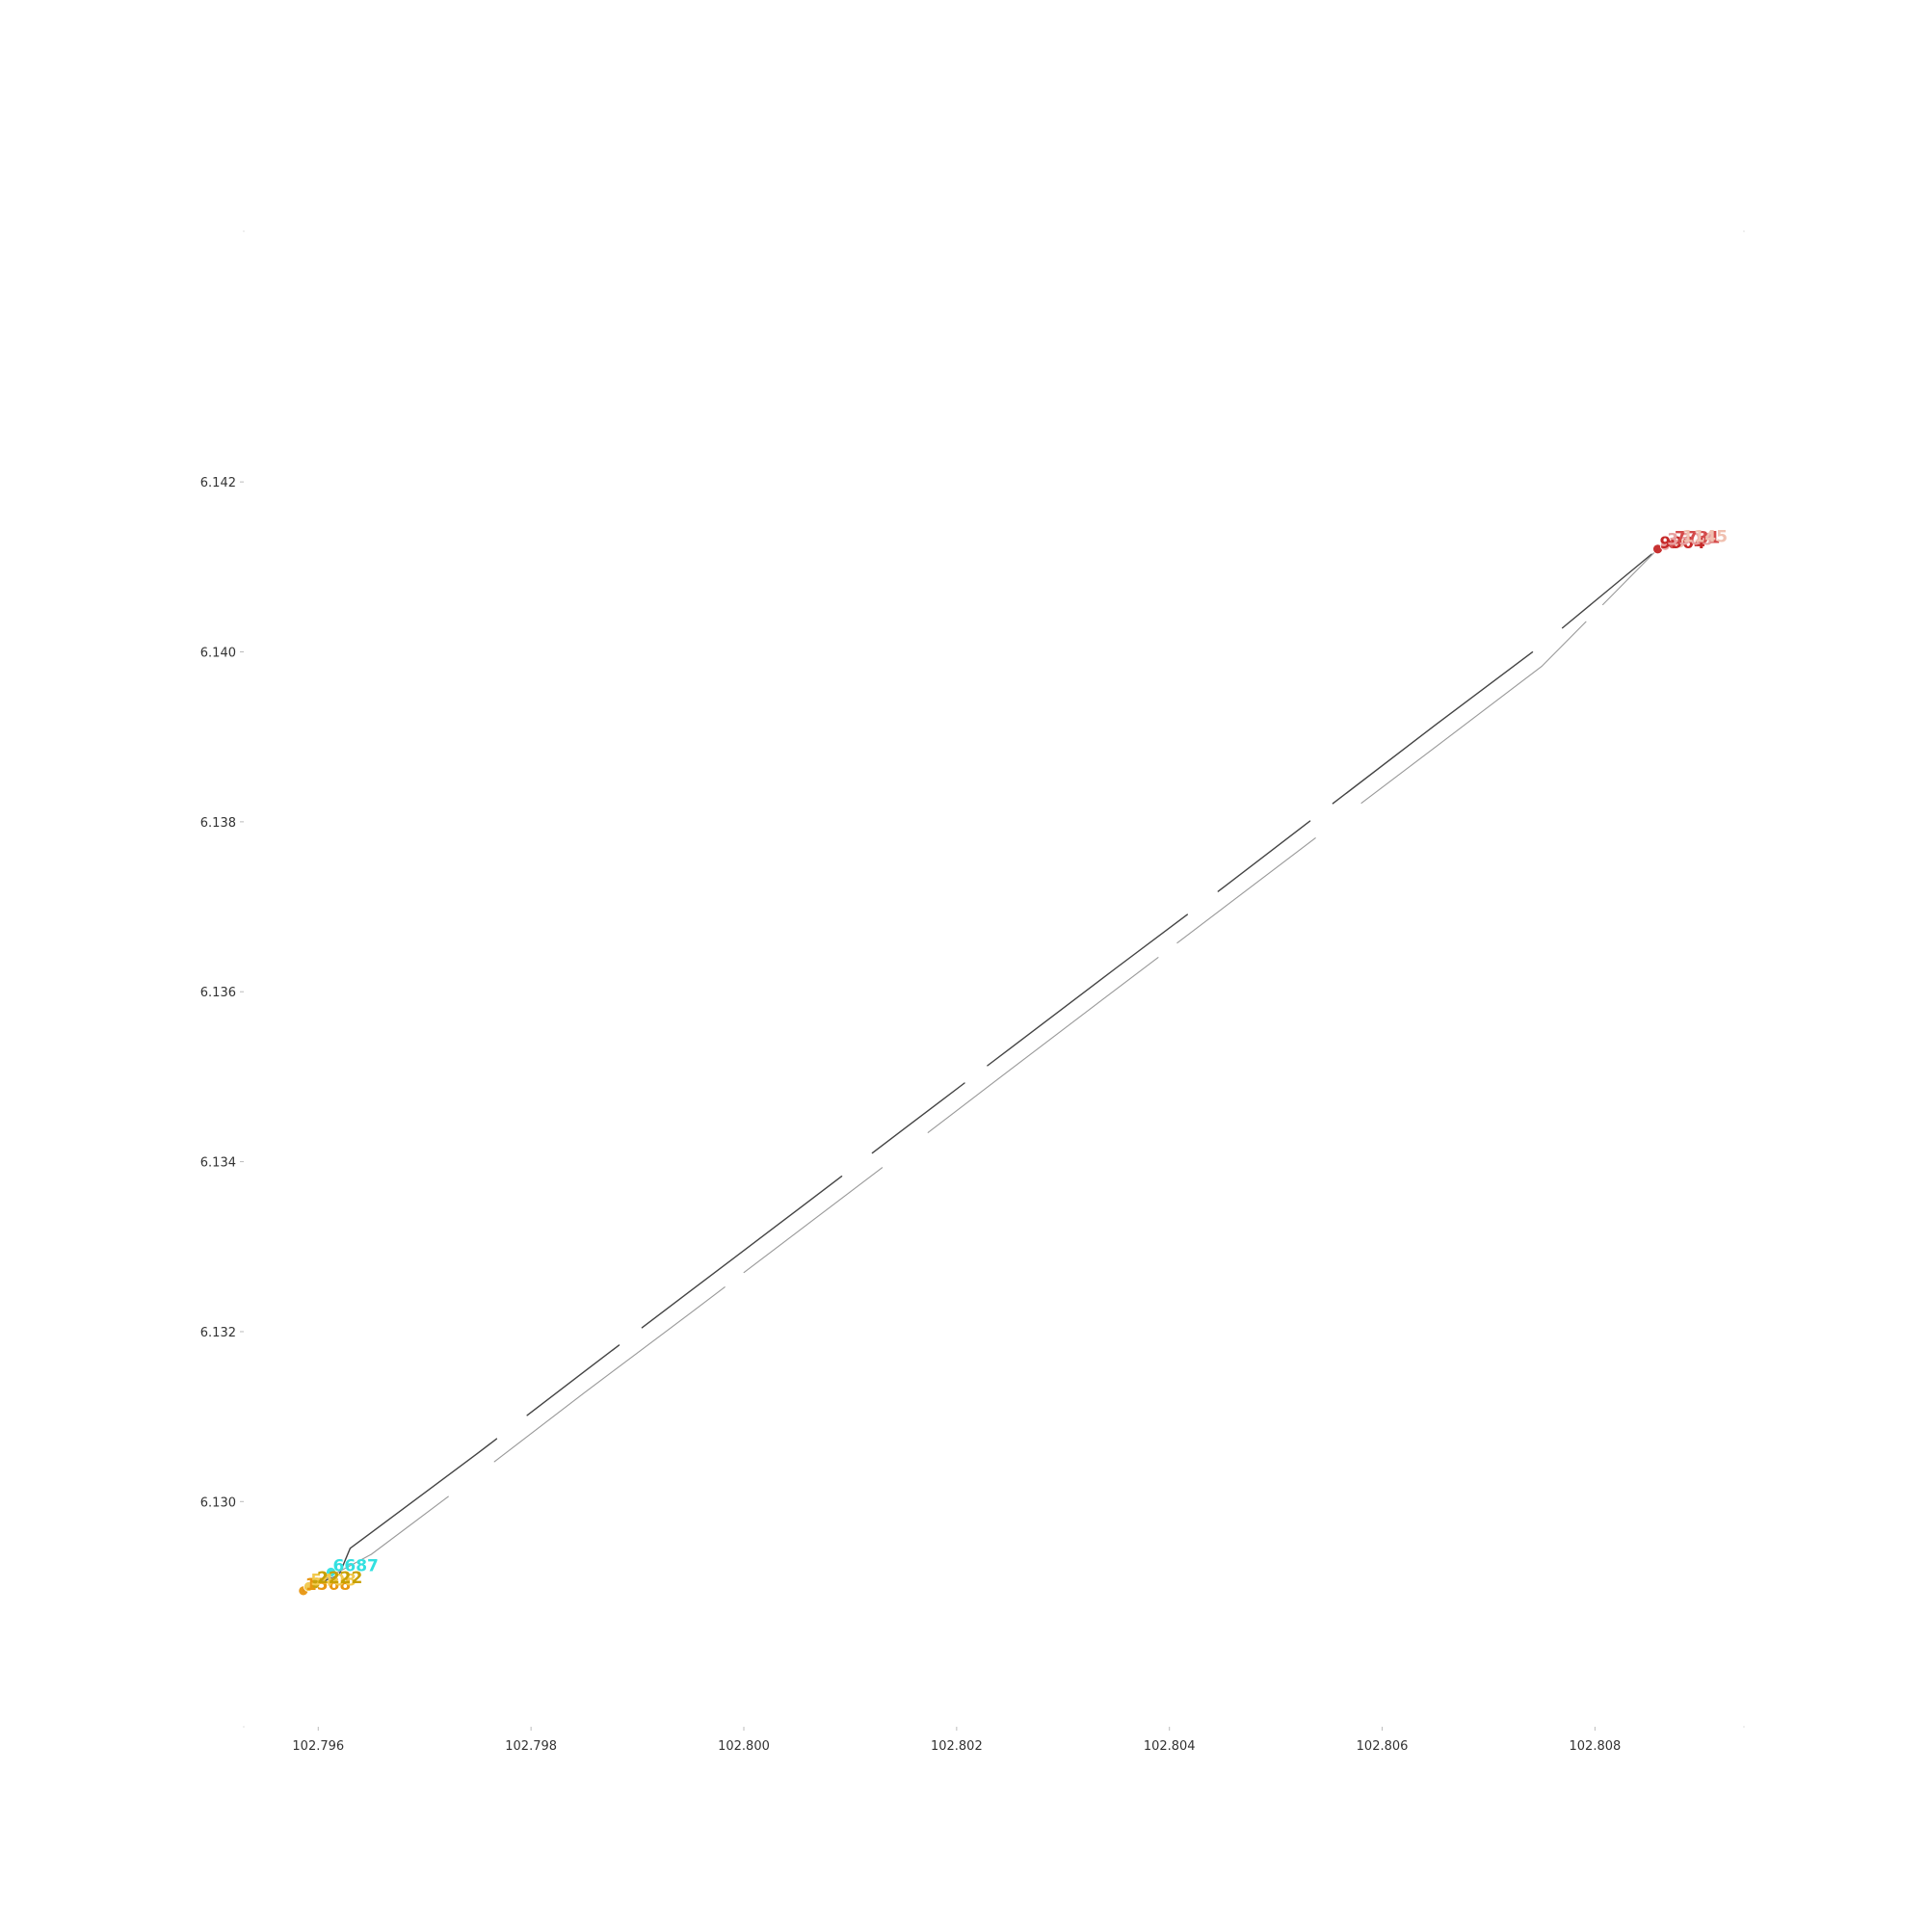 The image size is (1927, 1932). I want to click on point-label: 9904, so click(1682, 543).